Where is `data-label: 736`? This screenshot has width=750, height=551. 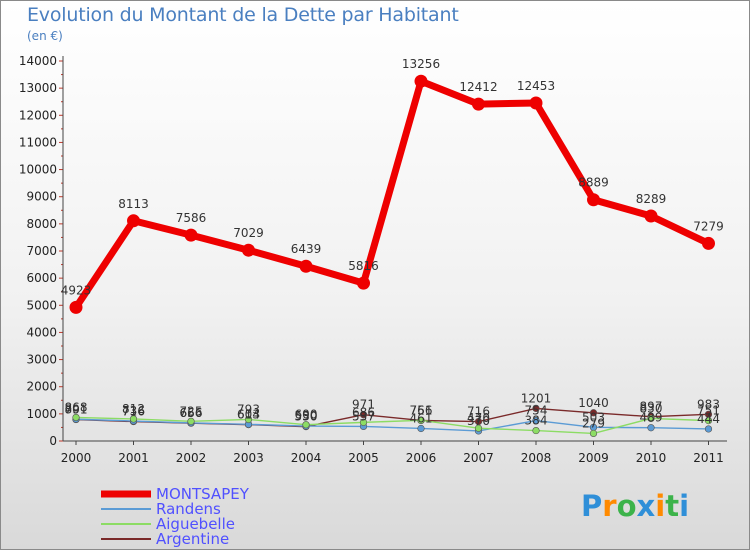
data-label: 736 is located at coordinates (133, 411).